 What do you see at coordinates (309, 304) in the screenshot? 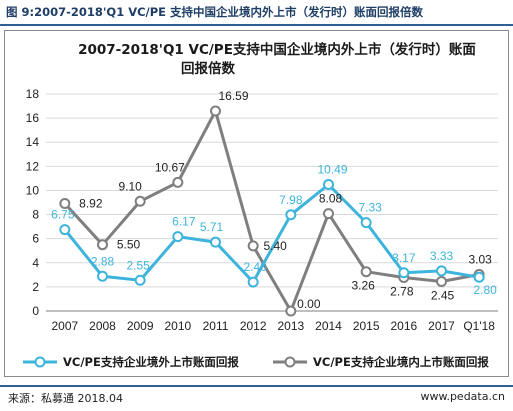
I see `data-label-domestic-6: 0.00` at bounding box center [309, 304].